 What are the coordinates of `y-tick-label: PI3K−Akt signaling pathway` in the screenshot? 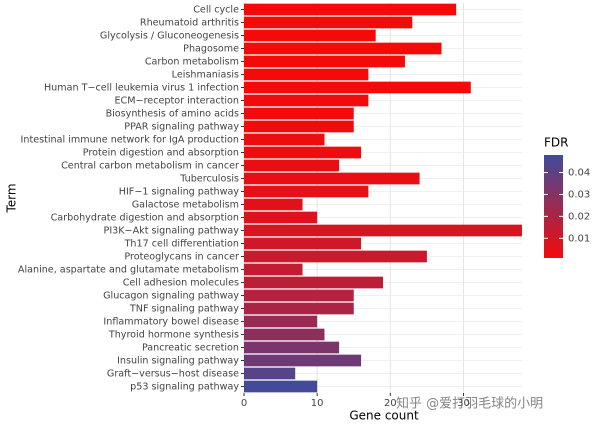 It's located at (172, 231).